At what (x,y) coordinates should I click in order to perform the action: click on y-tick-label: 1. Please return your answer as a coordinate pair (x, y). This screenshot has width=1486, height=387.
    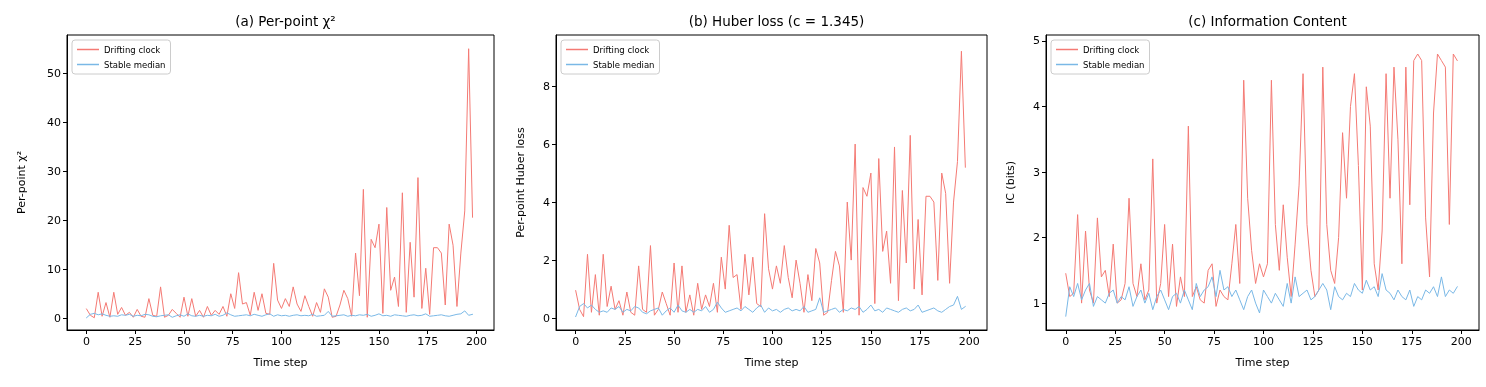
    Looking at the image, I should click on (1036, 303).